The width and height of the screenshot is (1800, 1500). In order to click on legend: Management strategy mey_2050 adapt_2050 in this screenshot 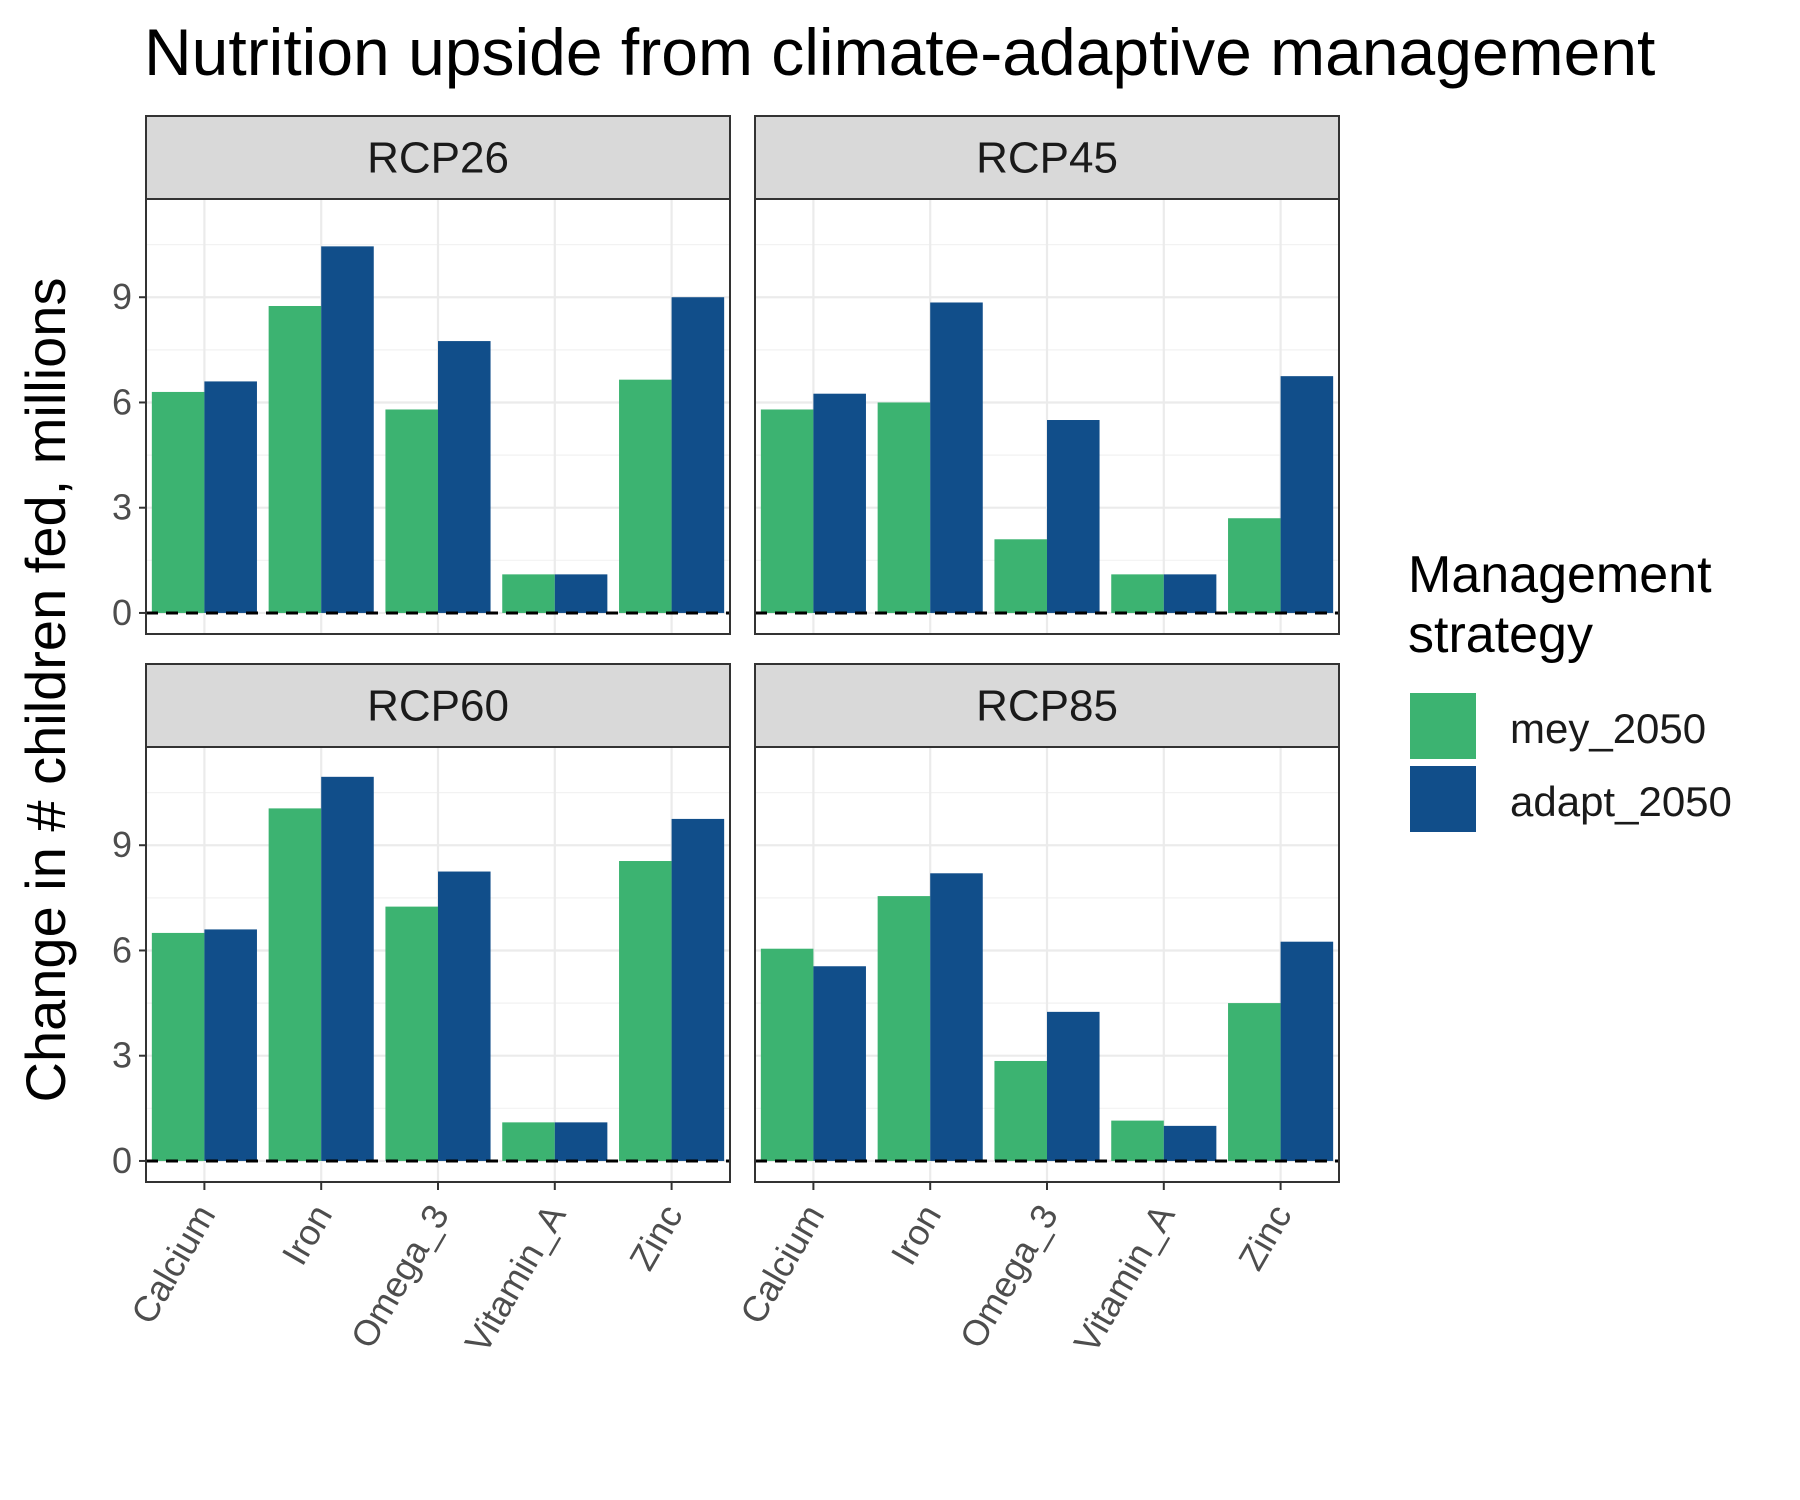, I will do `click(1570, 689)`.